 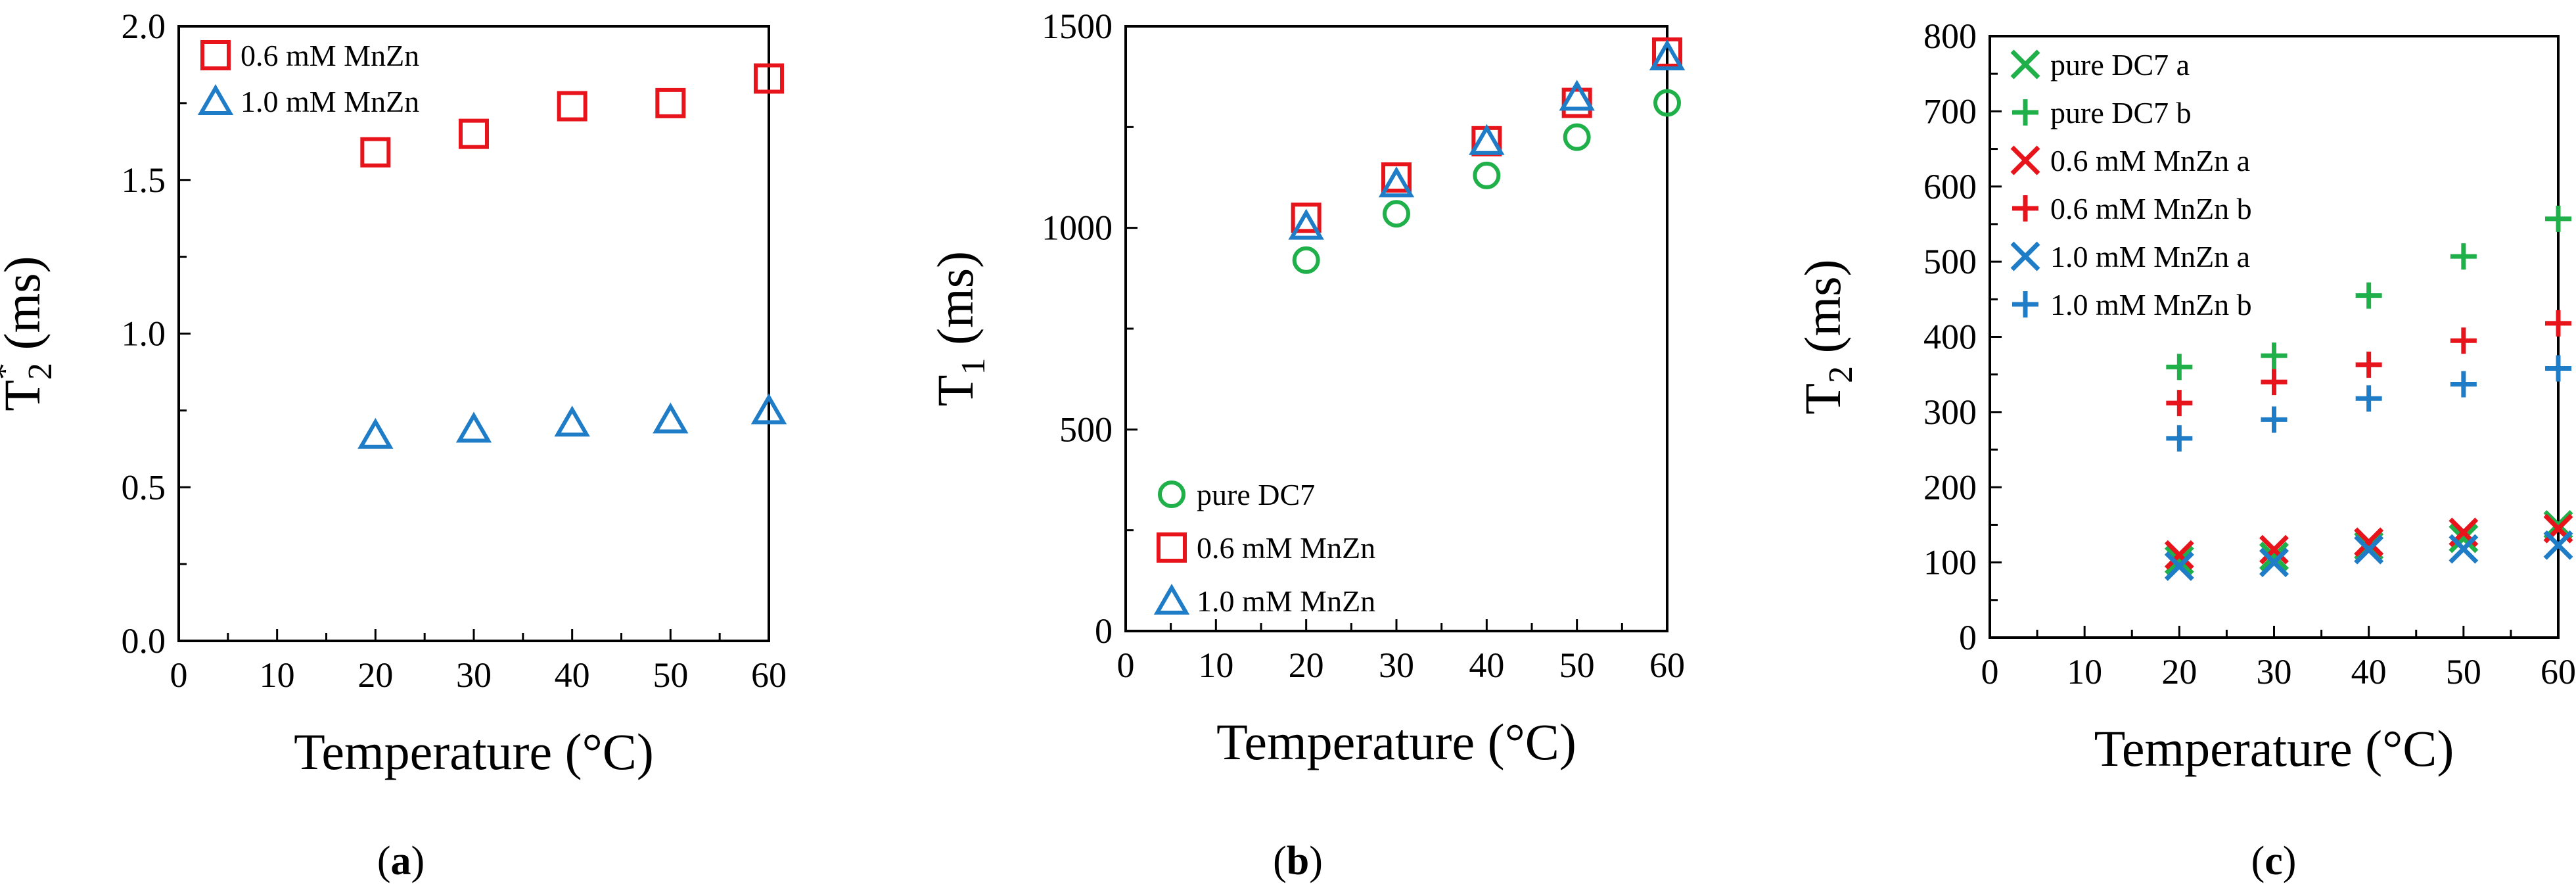 I want to click on y-tick-label: 700, so click(x=1950, y=111).